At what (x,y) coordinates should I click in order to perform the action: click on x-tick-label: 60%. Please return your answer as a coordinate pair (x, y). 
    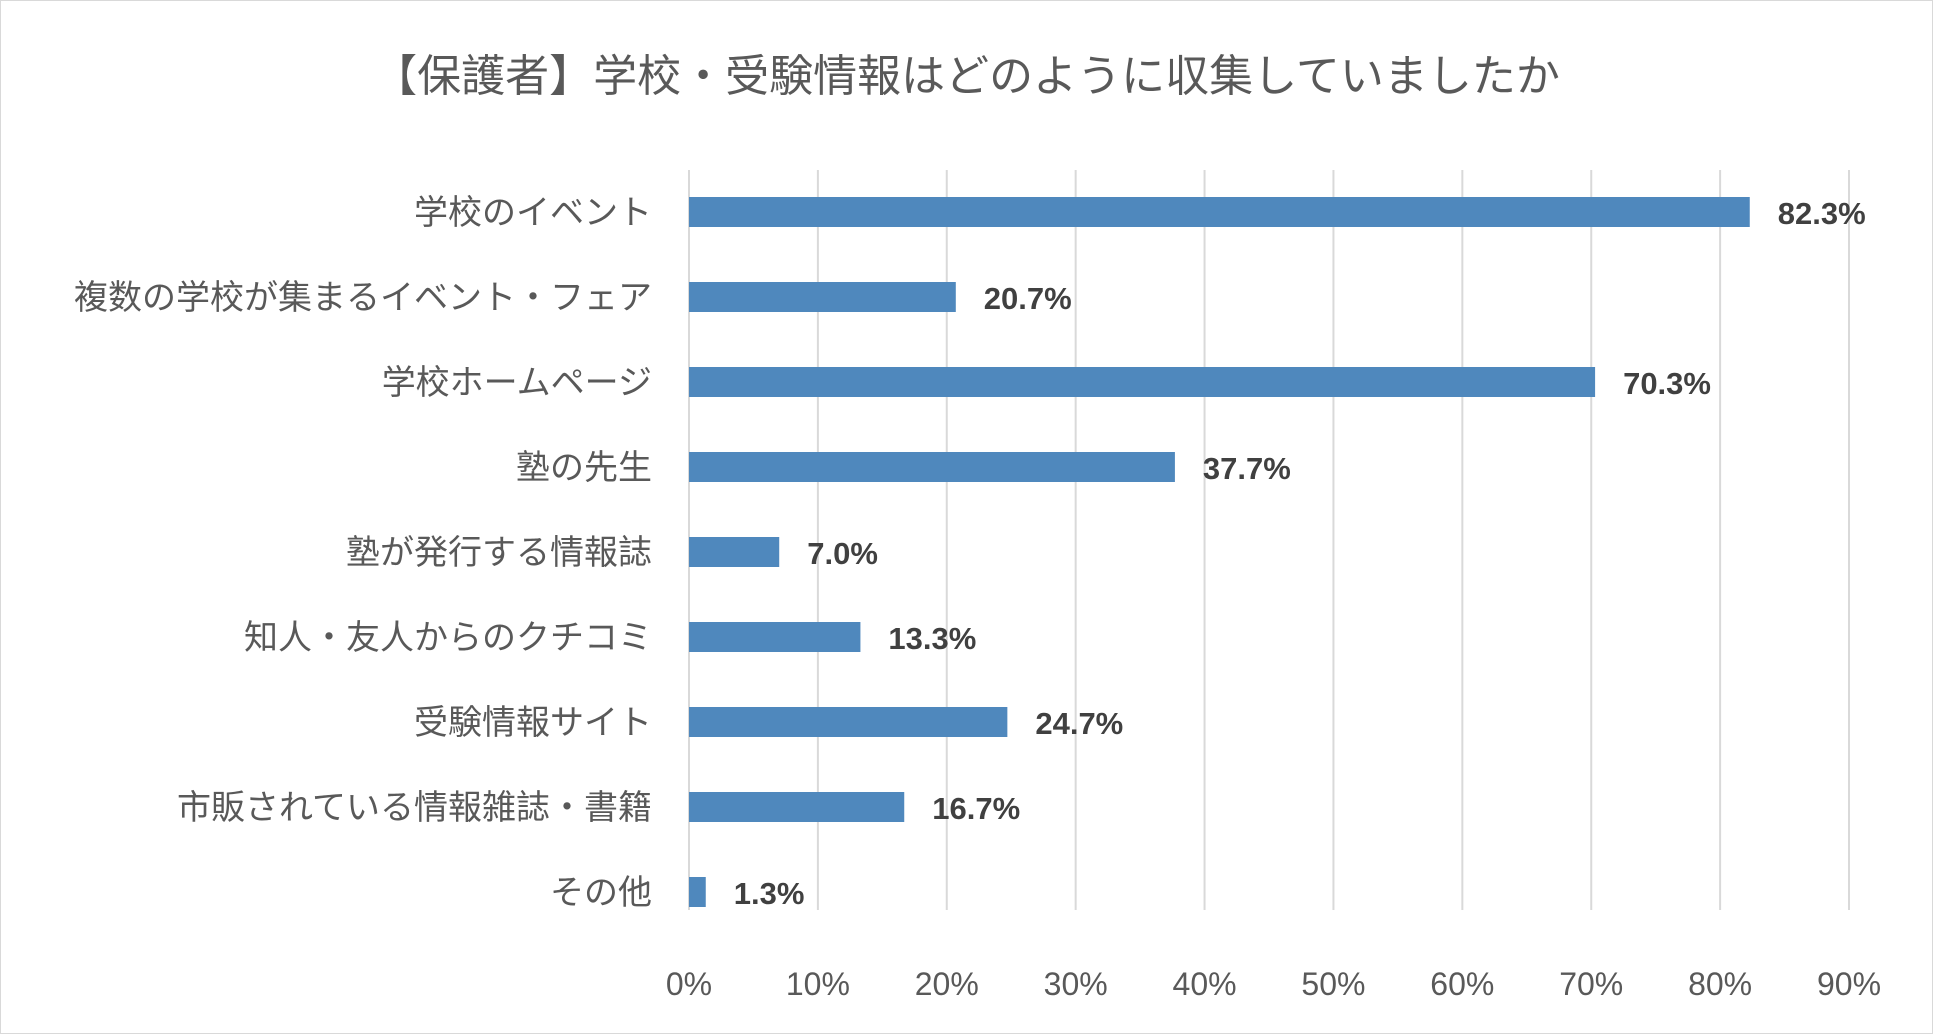
    Looking at the image, I should click on (1462, 984).